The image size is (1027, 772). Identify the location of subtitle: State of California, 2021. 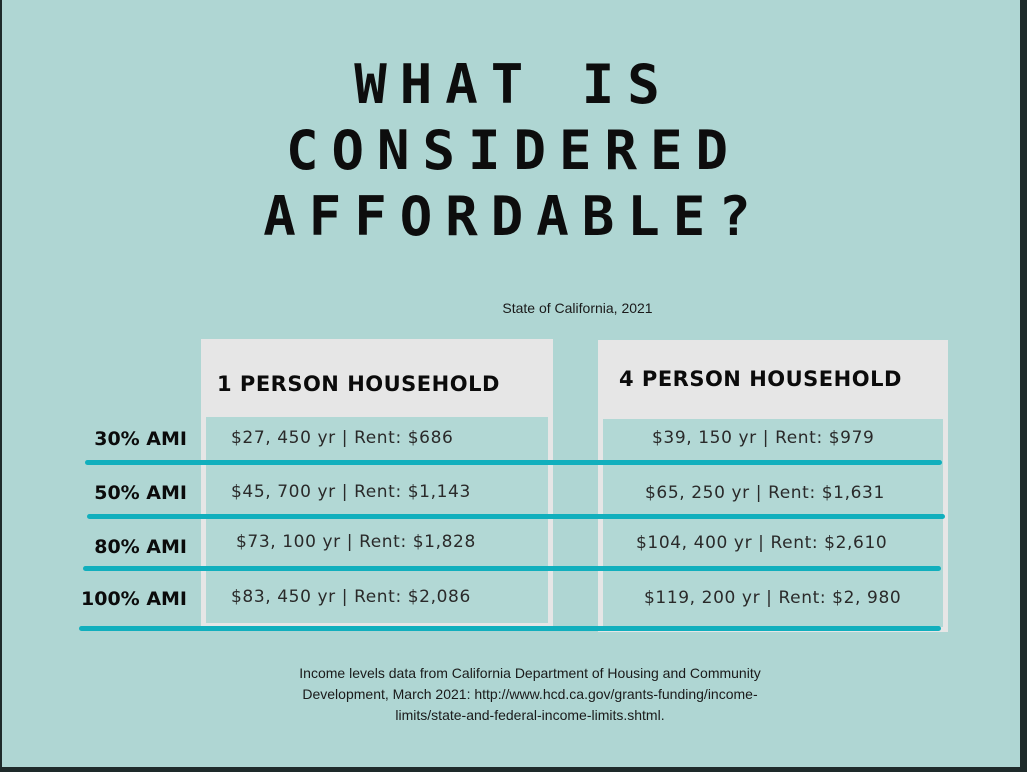
(577, 308).